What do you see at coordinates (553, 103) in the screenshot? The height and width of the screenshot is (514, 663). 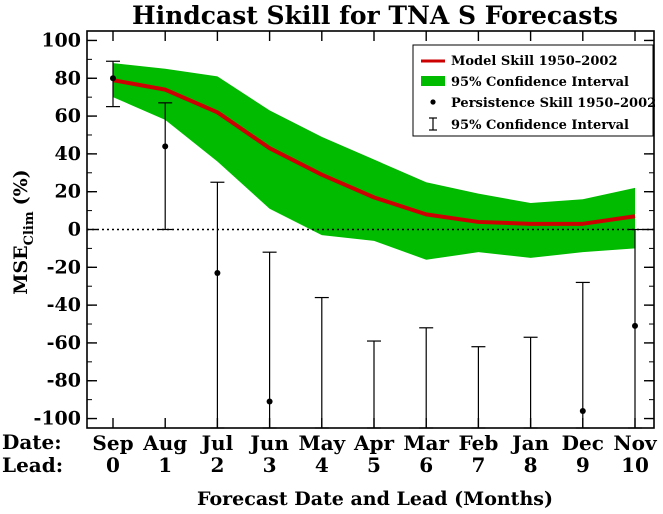 I see `legend-persistence-skill: Persistence Skill 1950–2002` at bounding box center [553, 103].